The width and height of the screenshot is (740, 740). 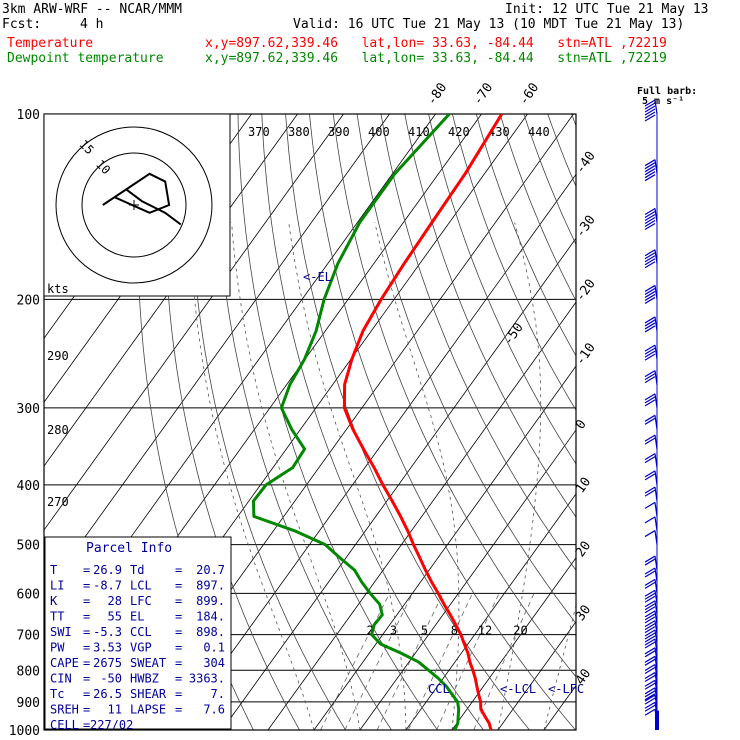 I want to click on parcel-param-value: 11, so click(x=115, y=710).